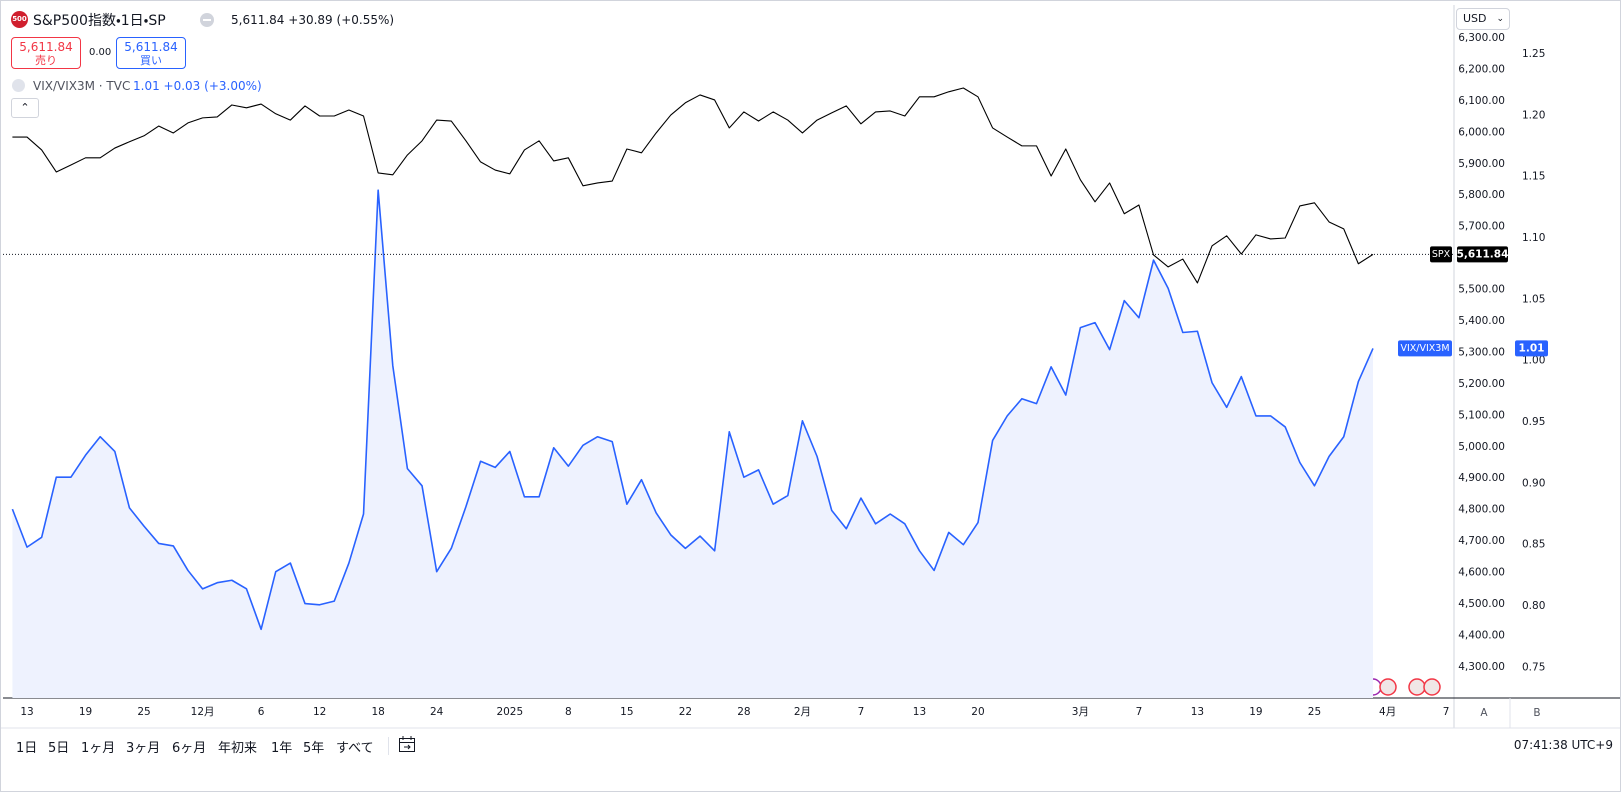  I want to click on last-price: 5,611.84, so click(258, 20).